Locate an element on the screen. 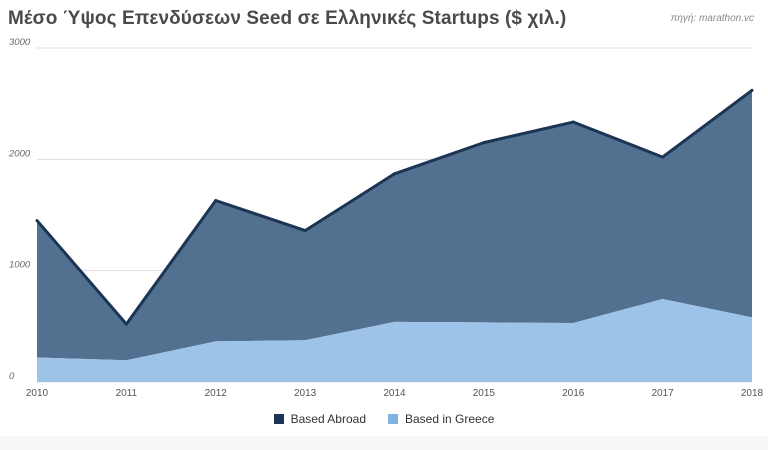 This screenshot has width=768, height=450. x-tick-label-2014: 2014 is located at coordinates (394, 393).